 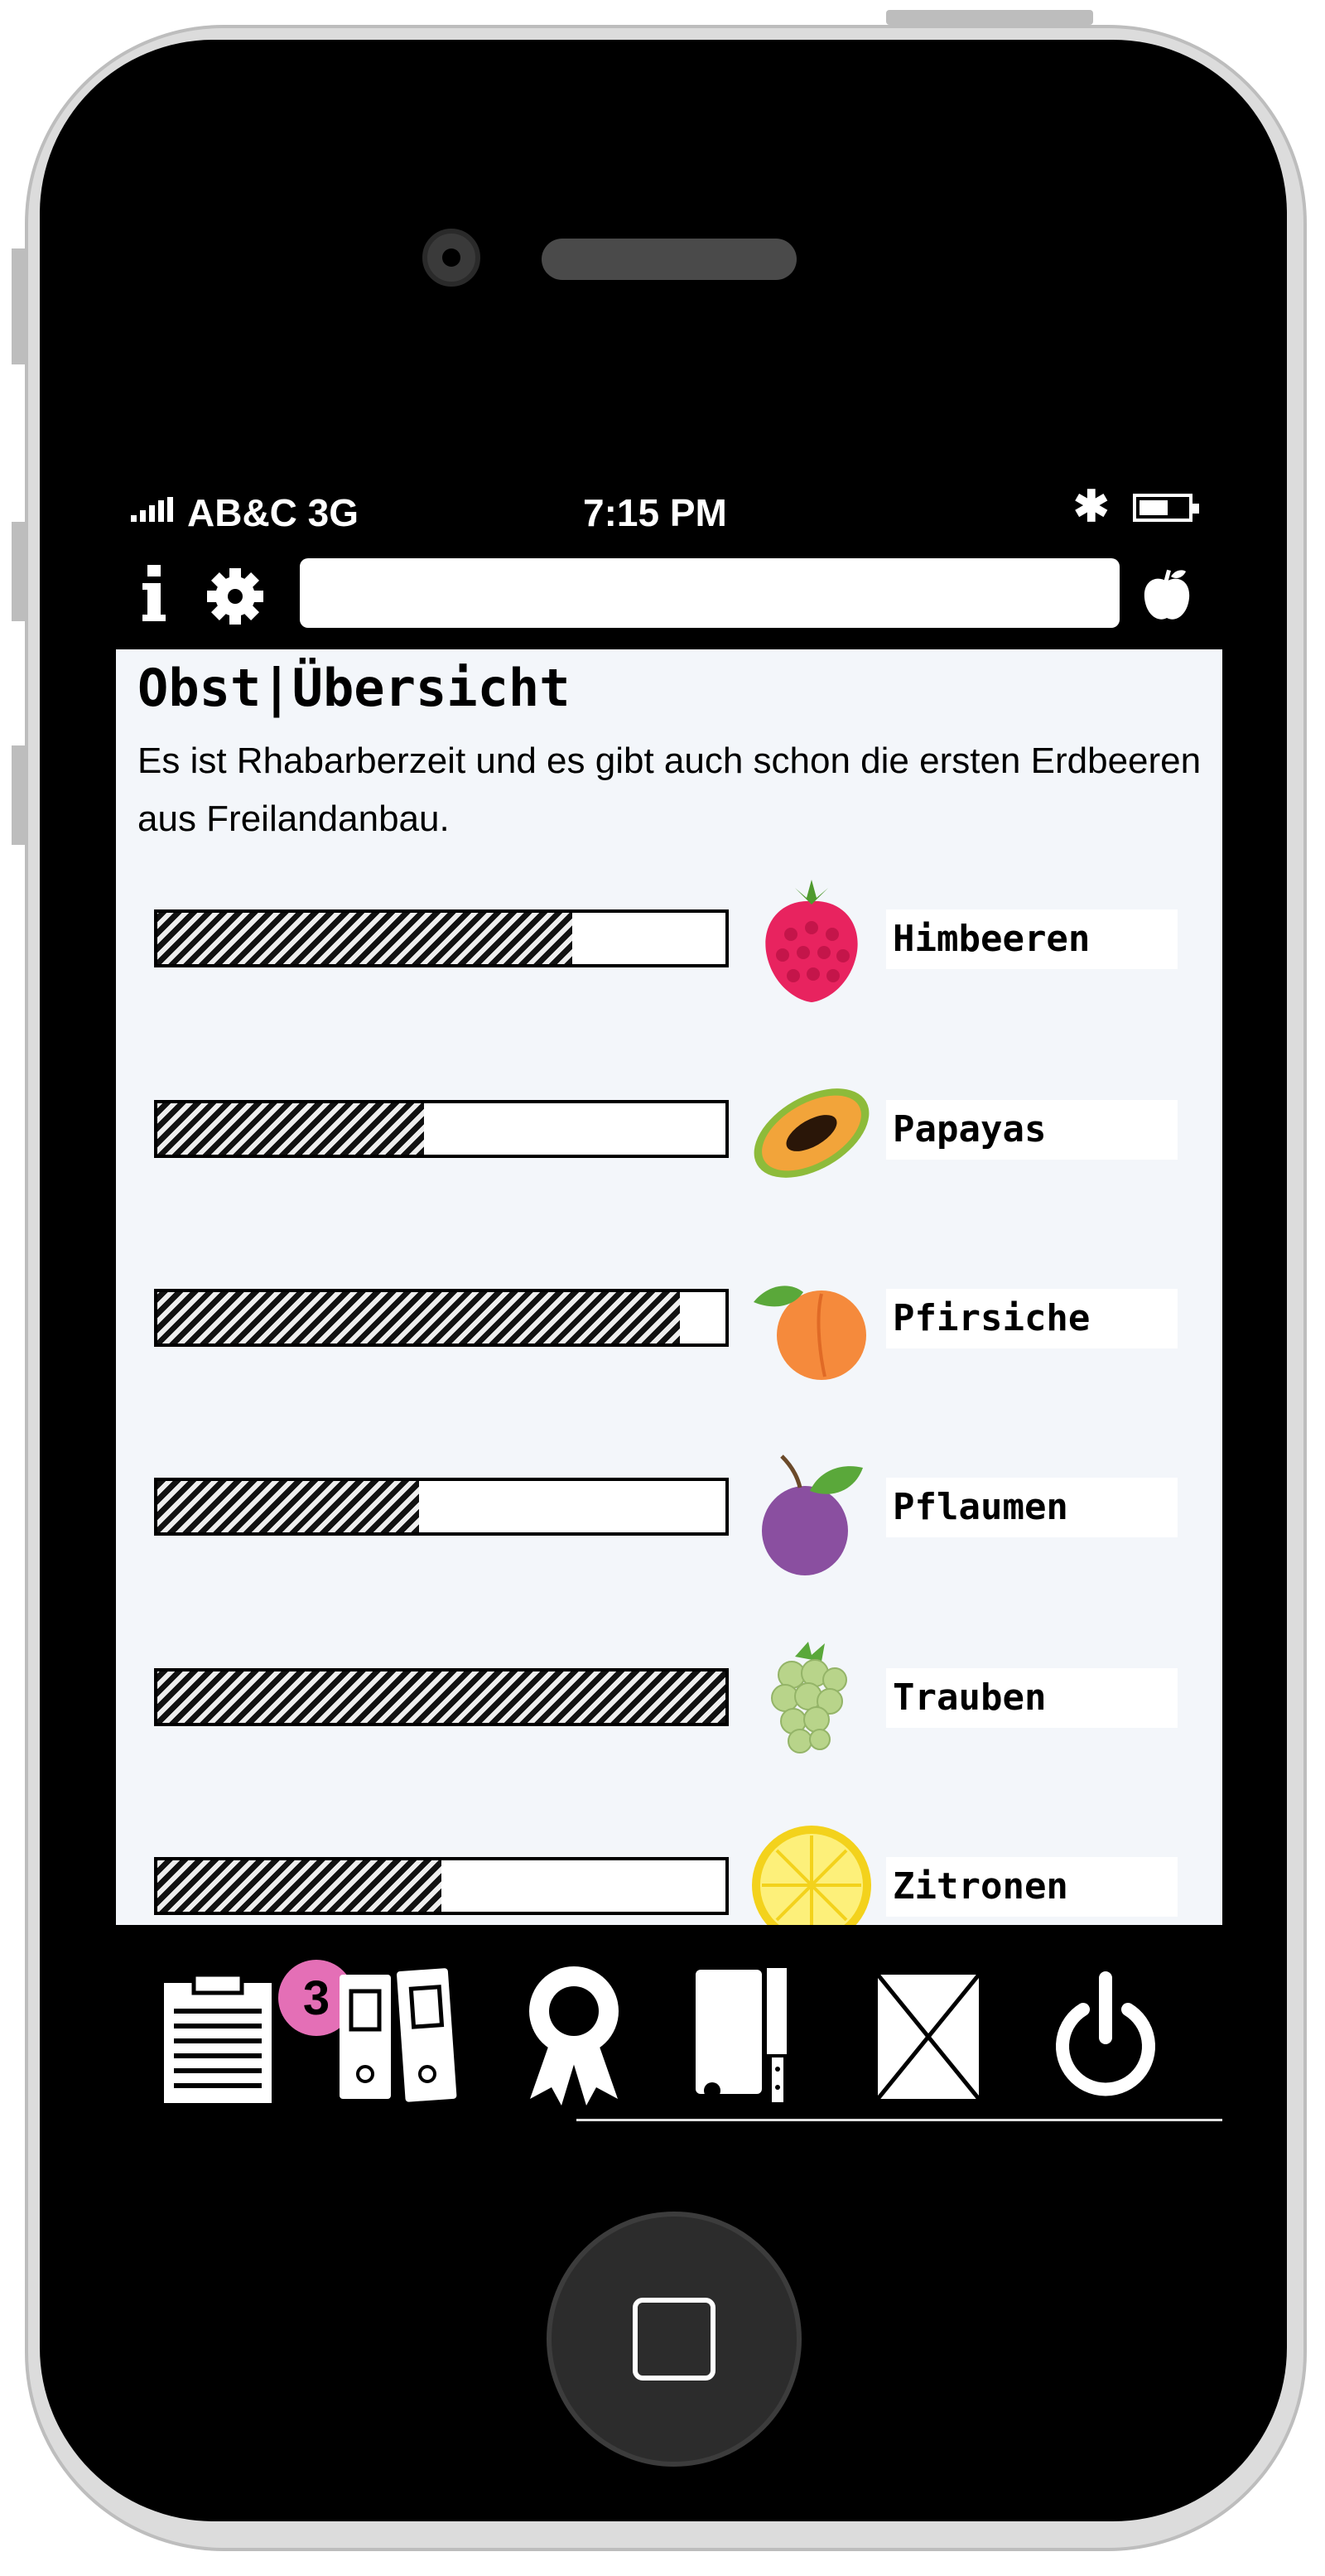 What do you see at coordinates (273, 512) in the screenshot?
I see `carrier-label: AB&C 3G` at bounding box center [273, 512].